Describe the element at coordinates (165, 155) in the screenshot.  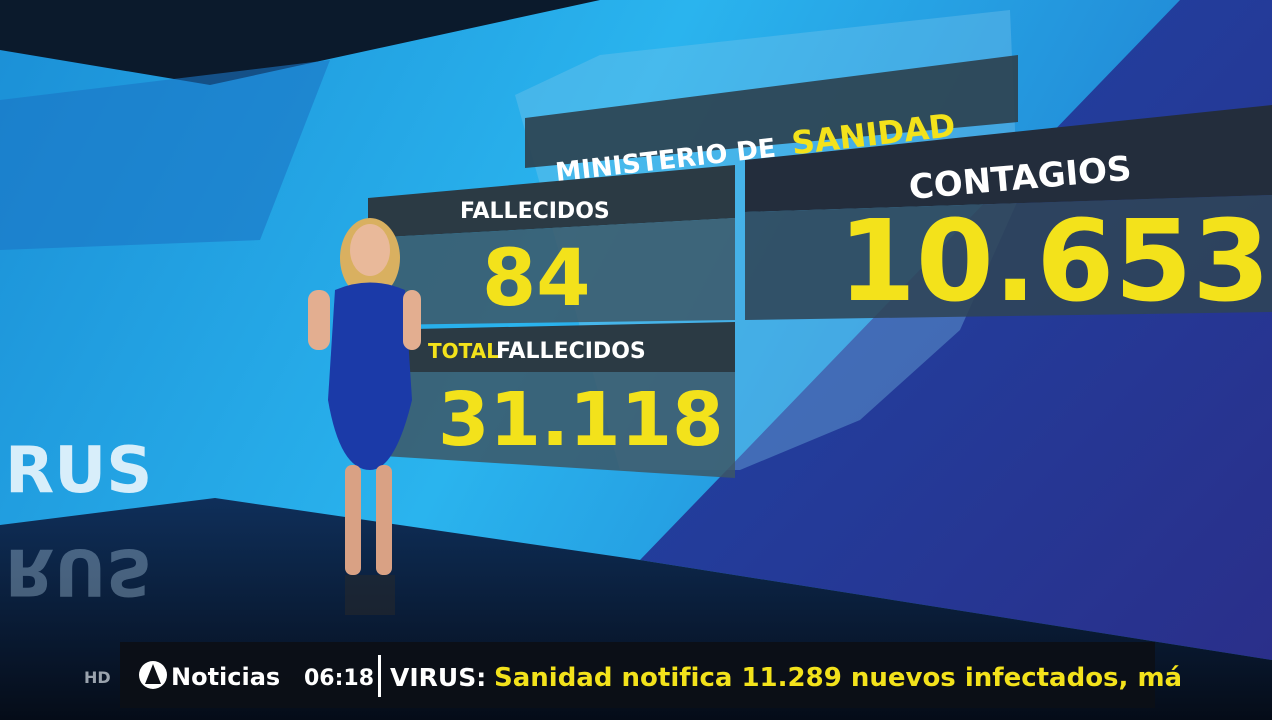
I see `wall-shape` at that location.